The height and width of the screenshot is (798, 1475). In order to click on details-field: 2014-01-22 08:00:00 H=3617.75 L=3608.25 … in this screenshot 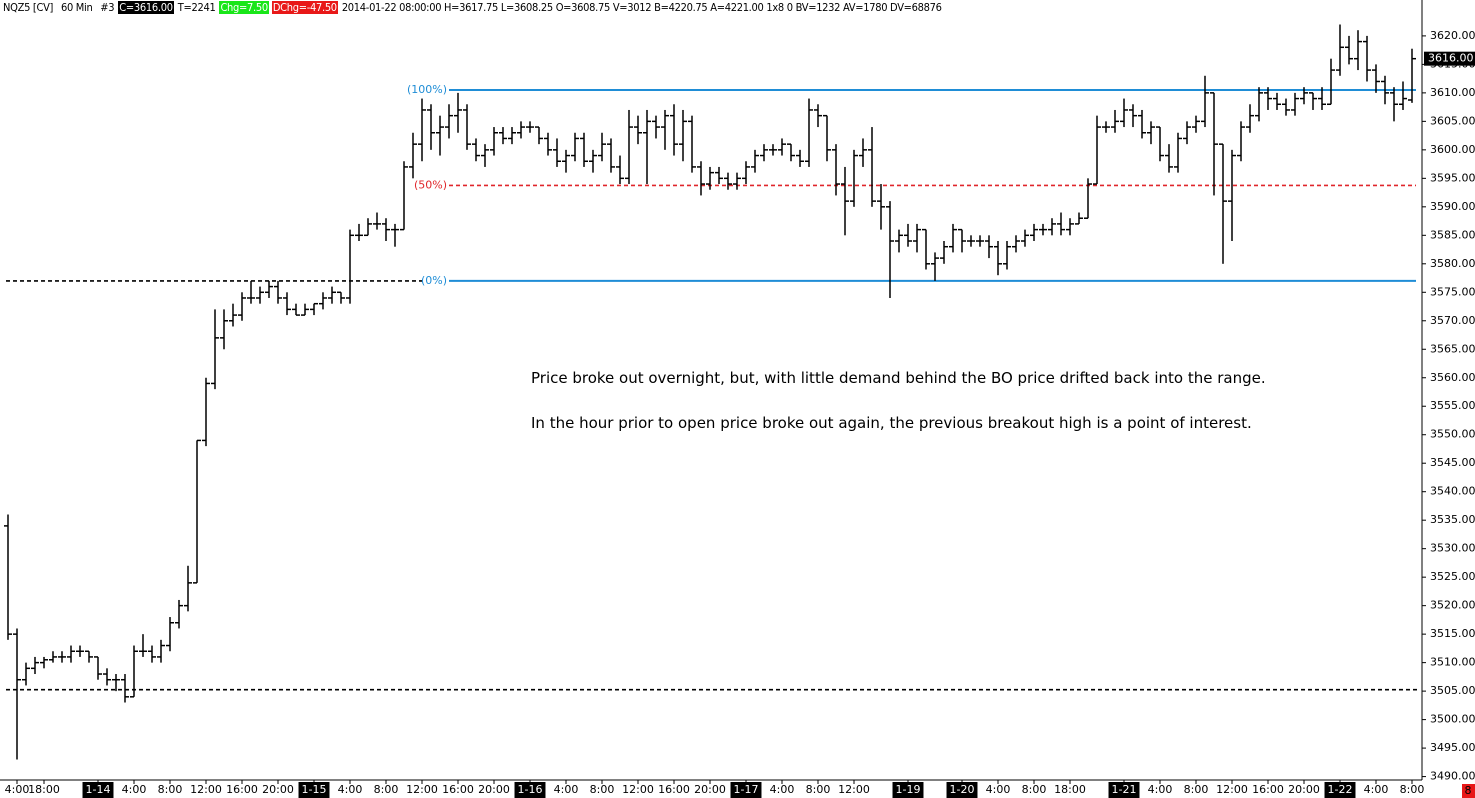, I will do `click(641, 7)`.